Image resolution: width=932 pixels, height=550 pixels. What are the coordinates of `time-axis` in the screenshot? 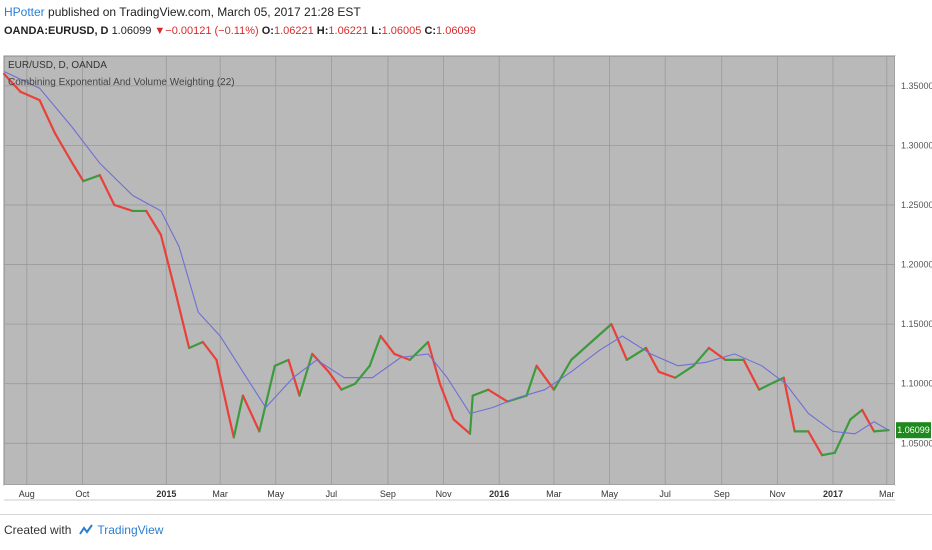 It's located at (449, 492).